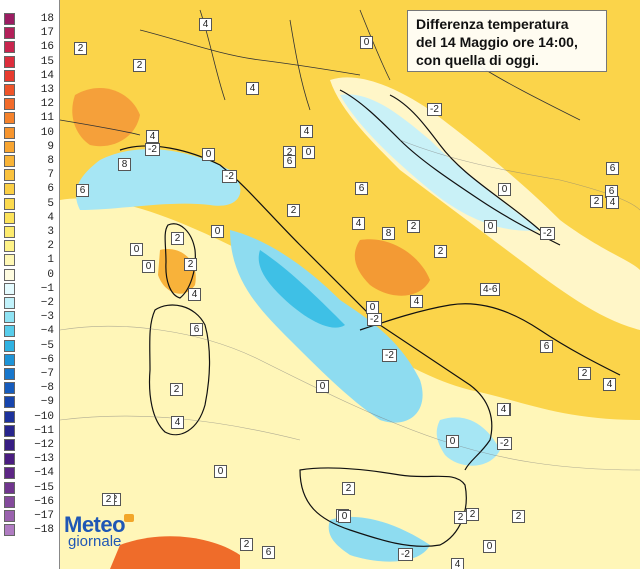 Image resolution: width=640 pixels, height=569 pixels. What do you see at coordinates (47, 132) in the screenshot?
I see `legend-label: 10` at bounding box center [47, 132].